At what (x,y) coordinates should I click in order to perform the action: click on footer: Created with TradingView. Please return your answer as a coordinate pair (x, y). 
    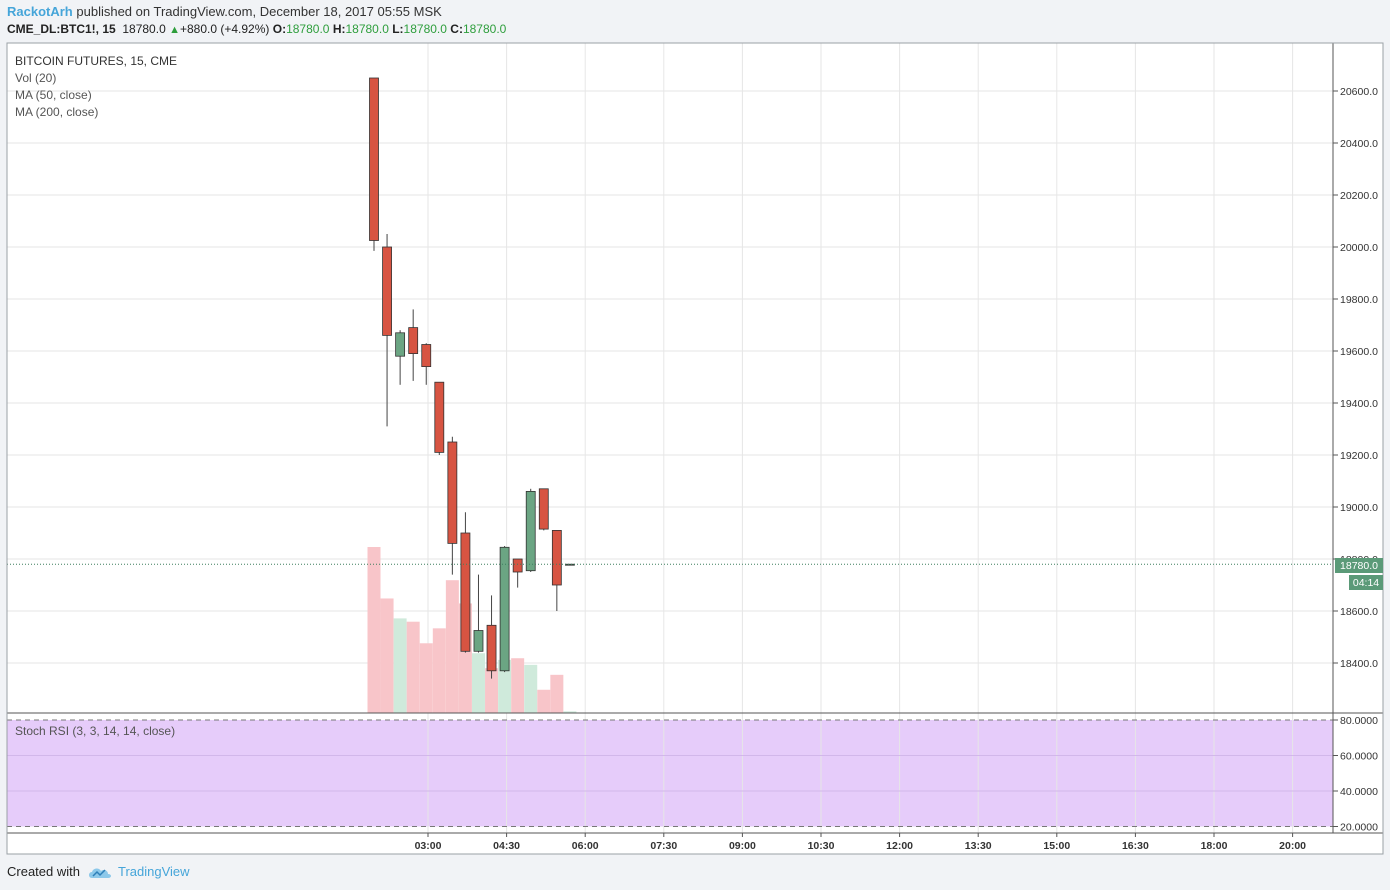
    Looking at the image, I should click on (98, 871).